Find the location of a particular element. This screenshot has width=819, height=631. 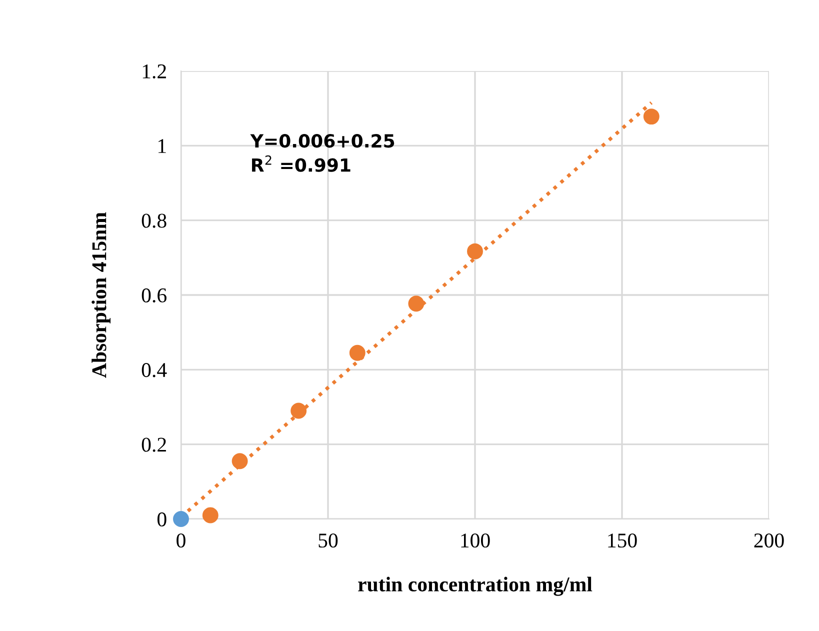

x-tick-label: 150 is located at coordinates (622, 540).